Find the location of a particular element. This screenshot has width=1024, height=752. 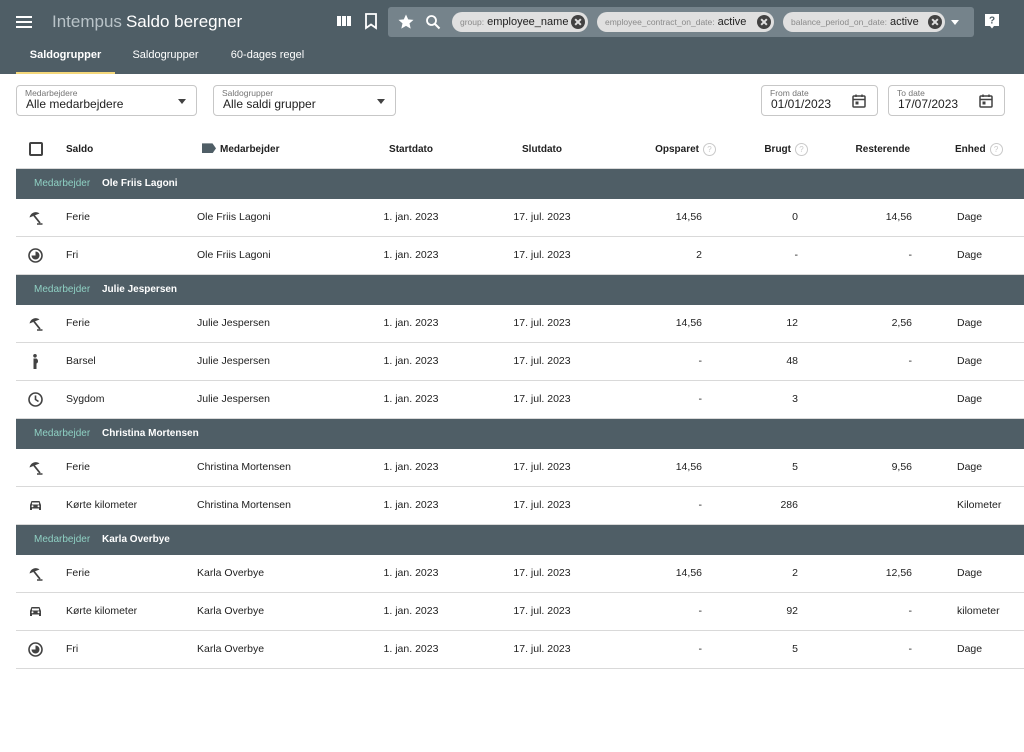

chip-key: balance_period_on_date: is located at coordinates (839, 22).